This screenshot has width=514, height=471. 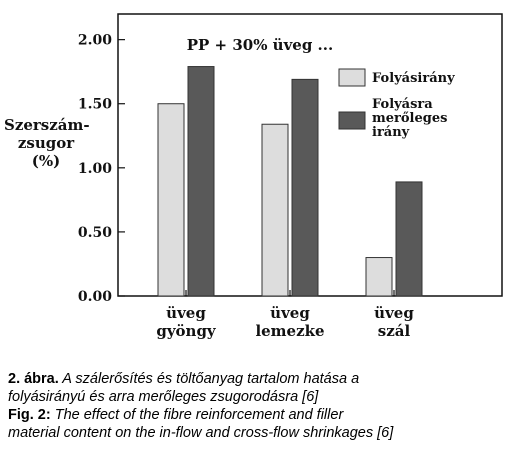 I want to click on y-axis-label-line-1: Szerszám-, so click(x=47, y=125).